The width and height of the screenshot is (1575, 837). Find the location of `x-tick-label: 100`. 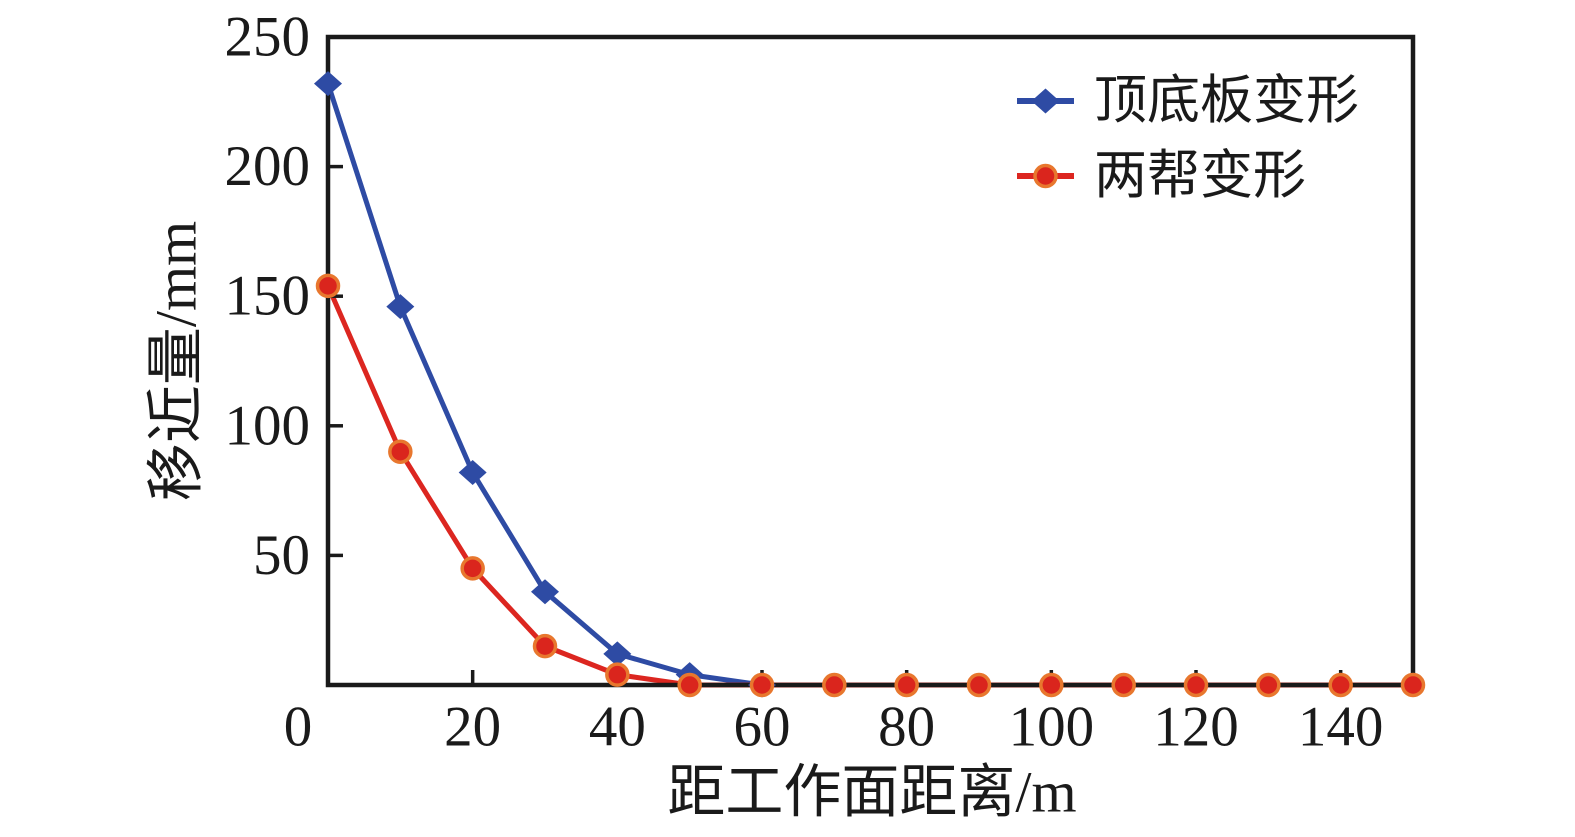

x-tick-label: 100 is located at coordinates (1052, 727).